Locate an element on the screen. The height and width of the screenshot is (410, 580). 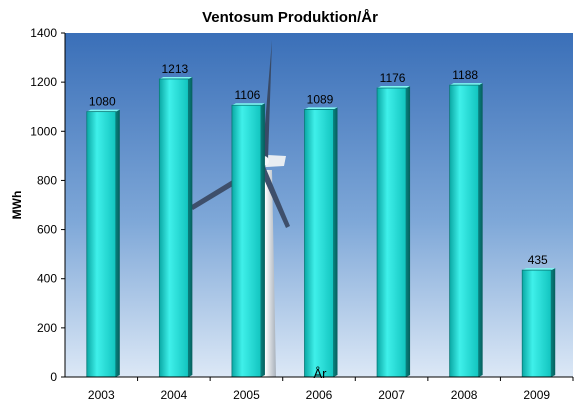
y-tick-label: 0 is located at coordinates (53, 377).